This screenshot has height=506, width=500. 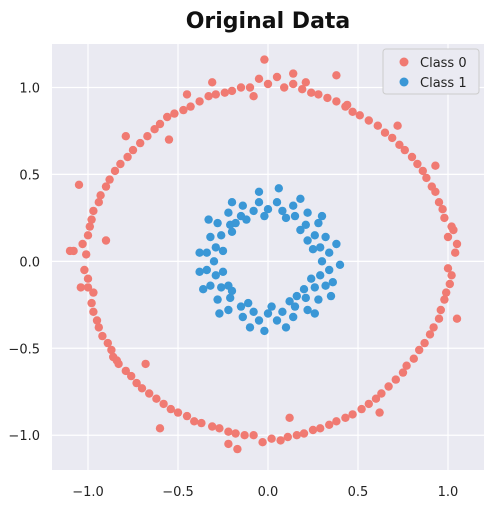 I want to click on legend-label-class-1: Class 1, so click(x=443, y=83).